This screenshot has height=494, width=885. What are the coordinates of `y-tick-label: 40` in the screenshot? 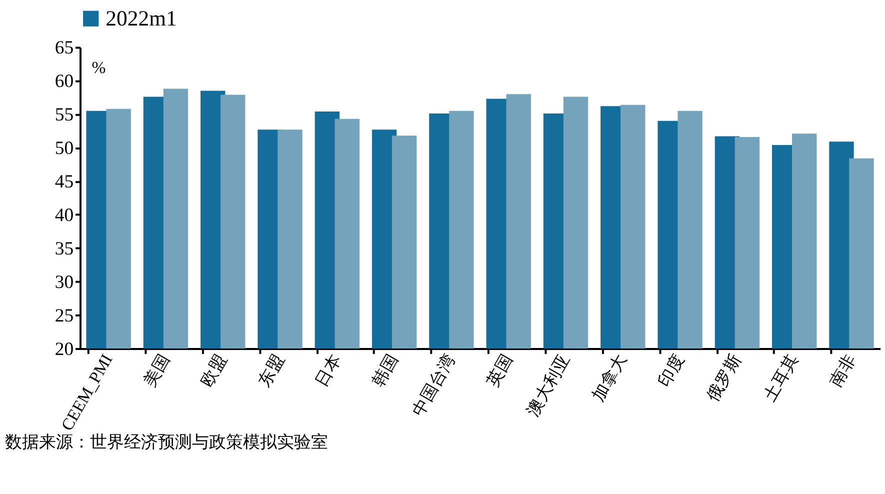 It's located at (64, 215).